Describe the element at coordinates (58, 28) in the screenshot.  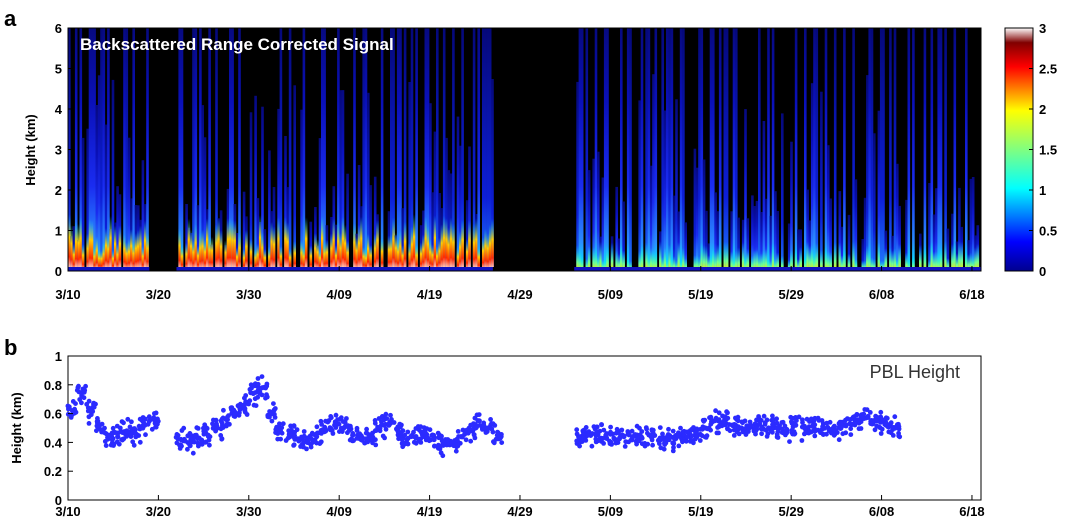
I see `heatmap-y-tick-label: 6` at that location.